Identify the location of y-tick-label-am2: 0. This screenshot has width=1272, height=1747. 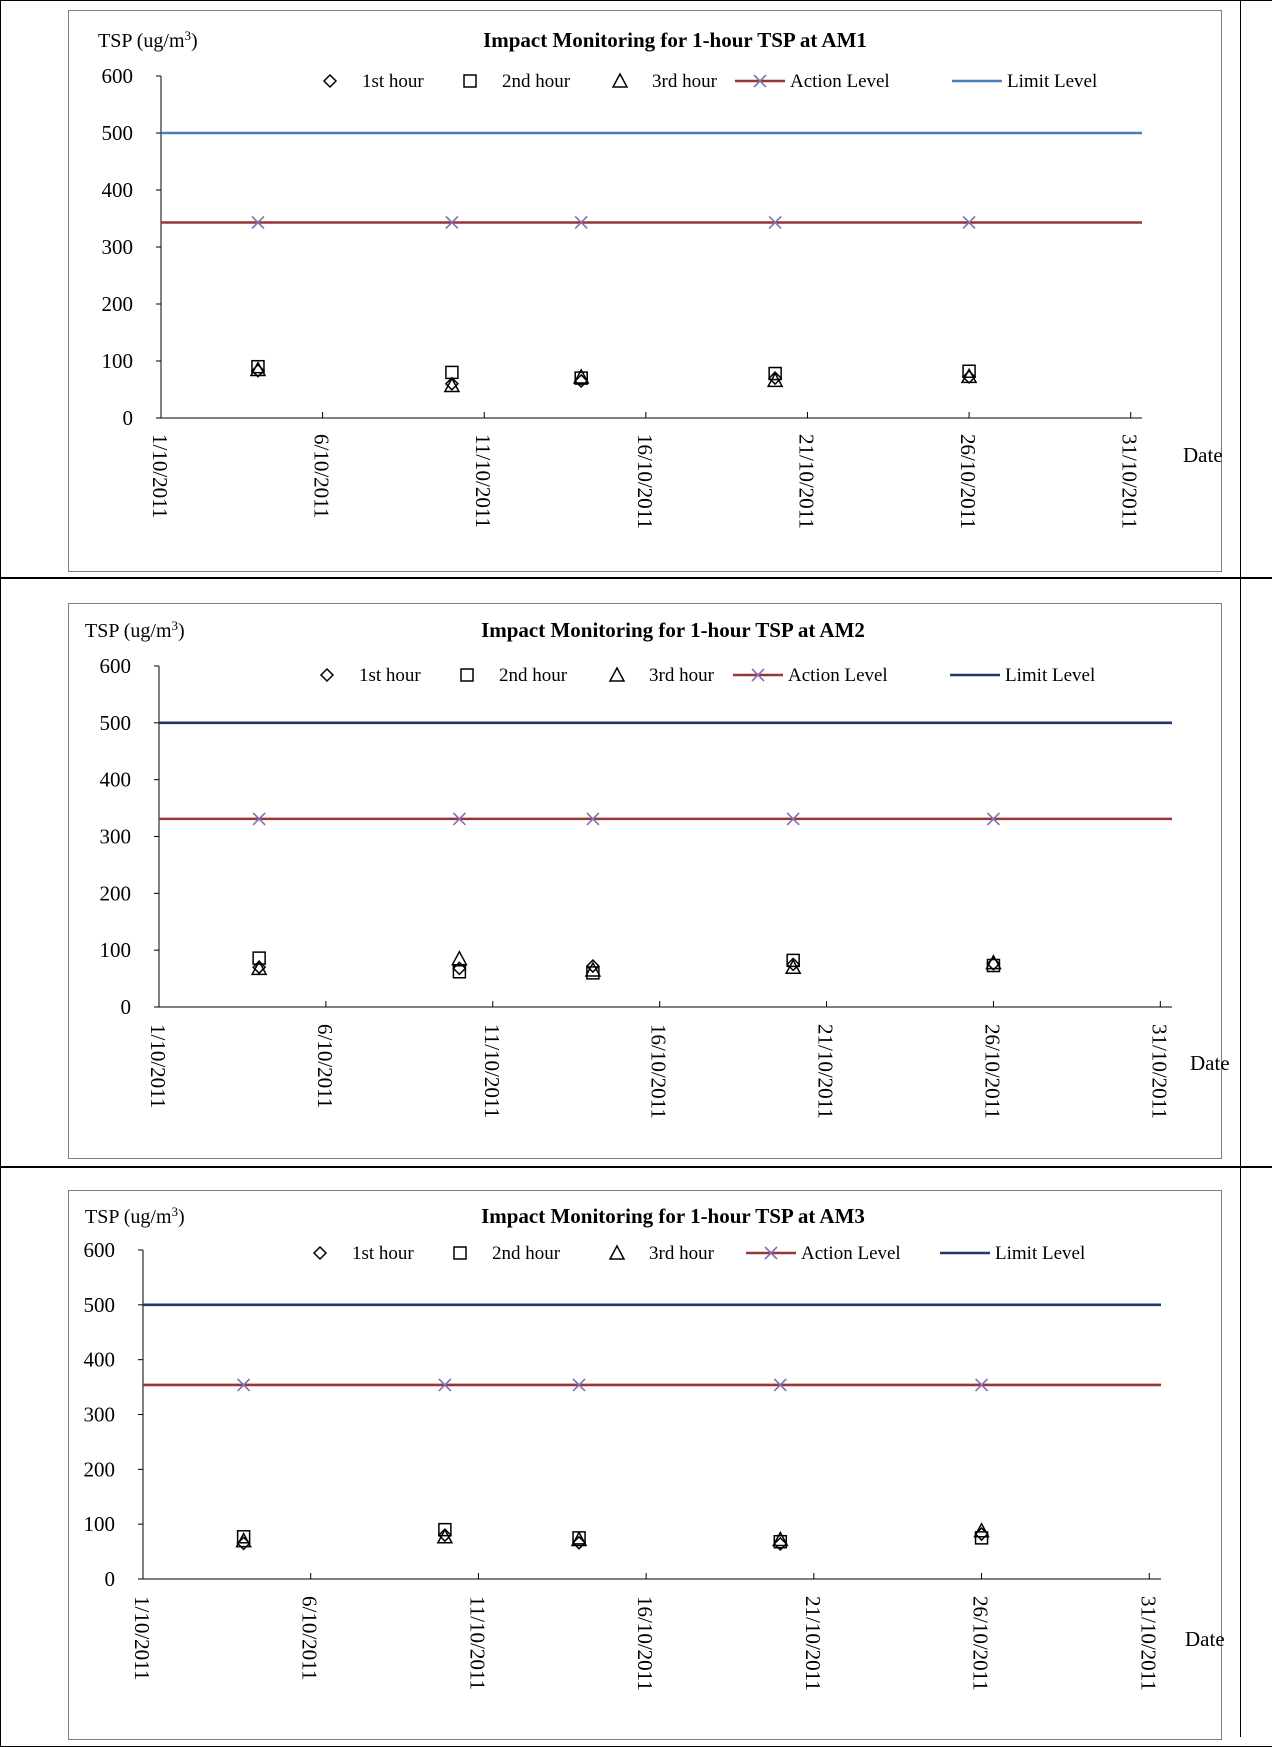
(126, 1007).